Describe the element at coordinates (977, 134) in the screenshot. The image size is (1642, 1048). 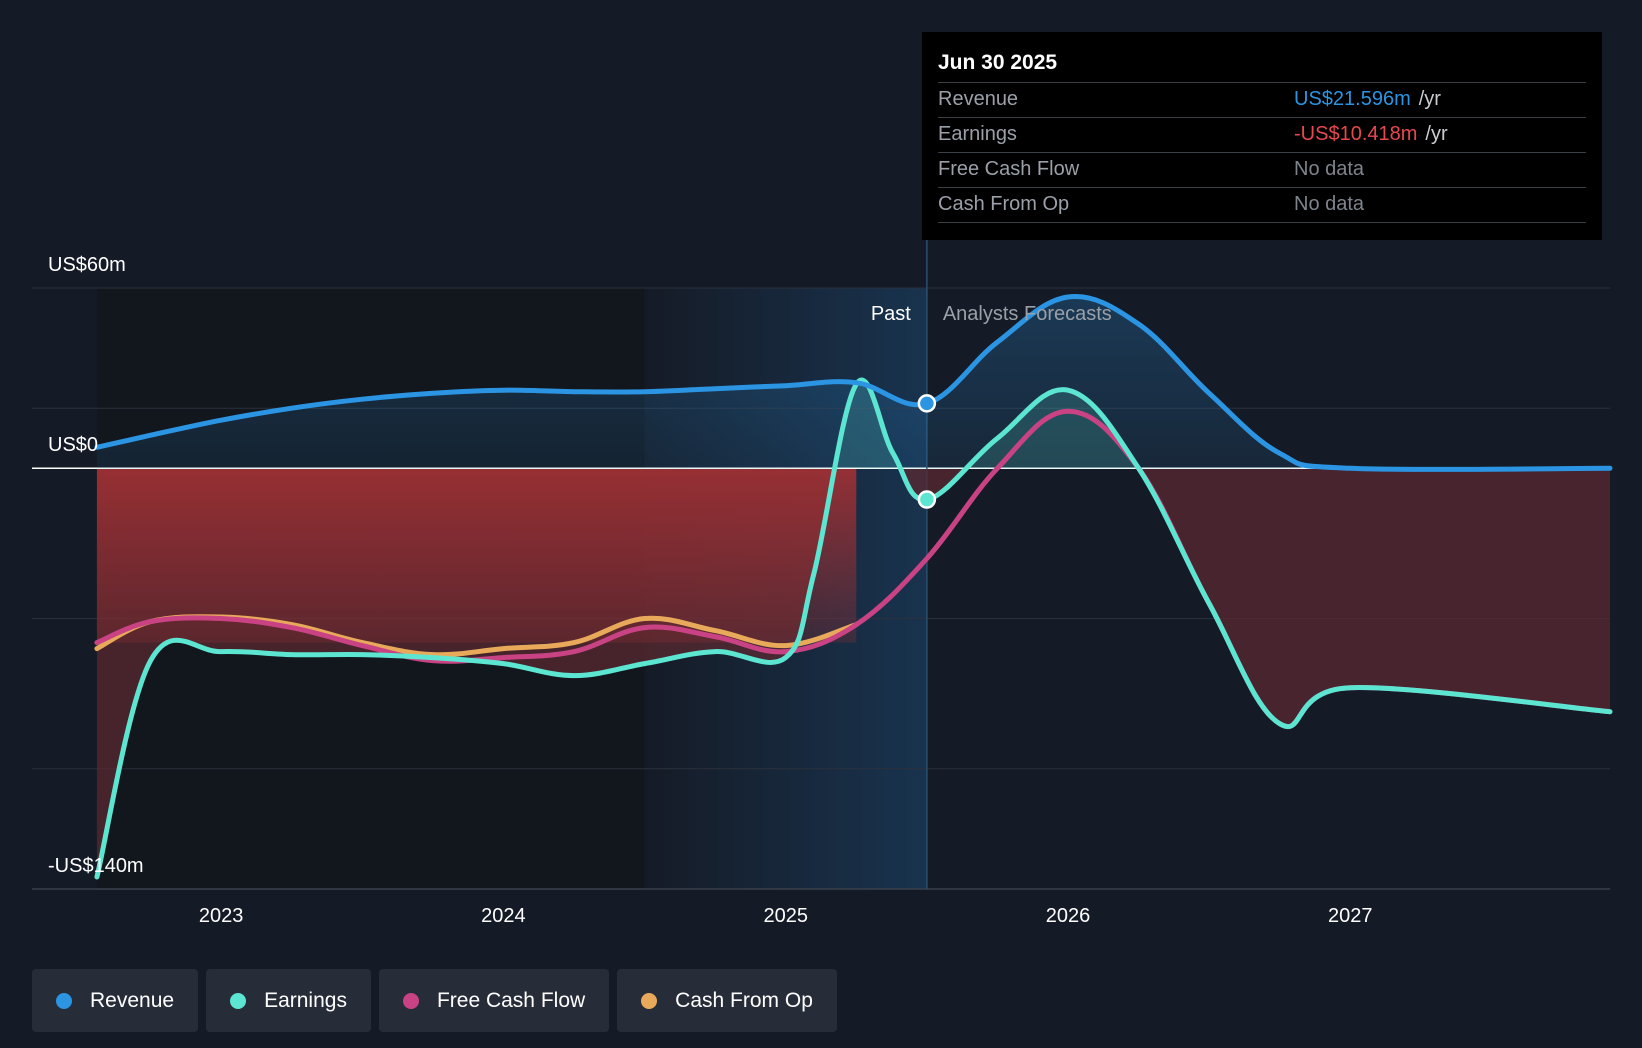
I see `tooltip-label: Earnings` at that location.